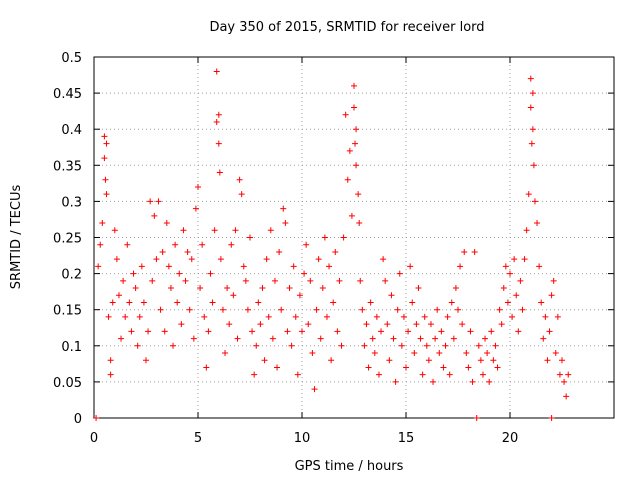 The width and height of the screenshot is (640, 480). What do you see at coordinates (198, 438) in the screenshot?
I see `x-tick-label: 5` at bounding box center [198, 438].